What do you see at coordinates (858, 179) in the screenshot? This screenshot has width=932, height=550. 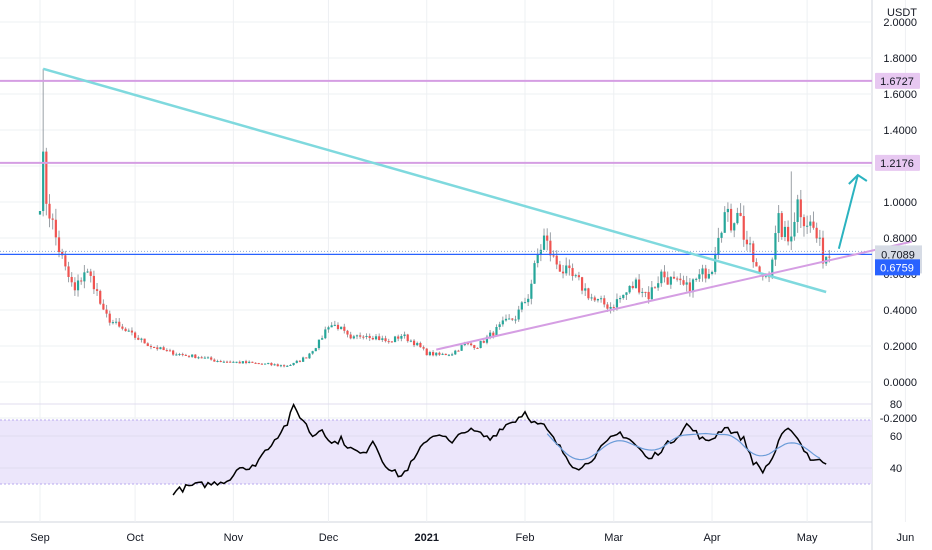 I see `breakout-arrow-head` at bounding box center [858, 179].